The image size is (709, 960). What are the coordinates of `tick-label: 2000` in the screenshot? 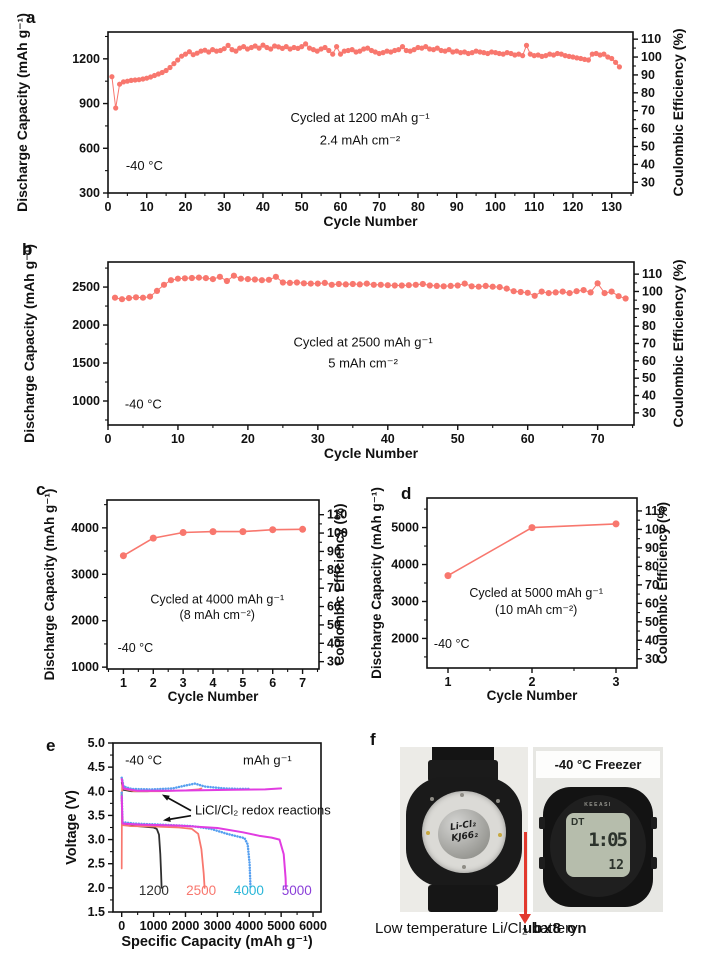 It's located at (405, 638).